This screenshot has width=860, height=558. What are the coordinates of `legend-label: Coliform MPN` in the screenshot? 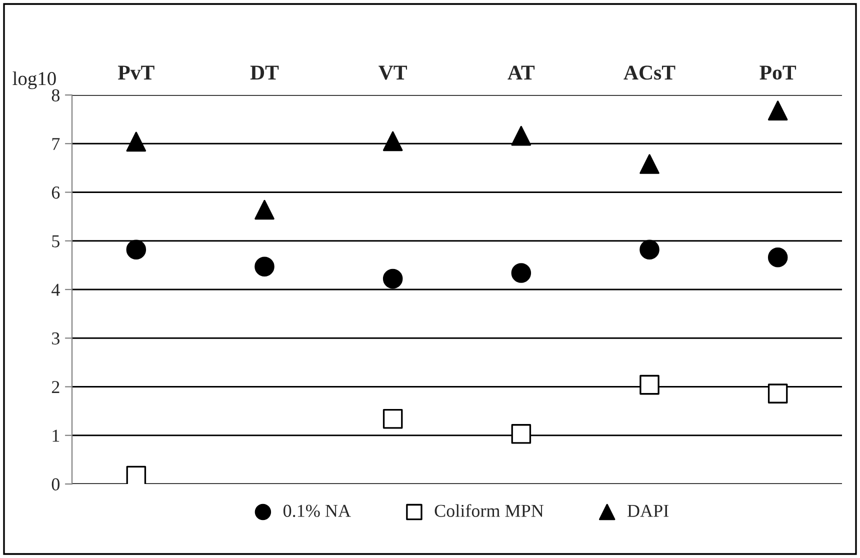 It's located at (489, 510).